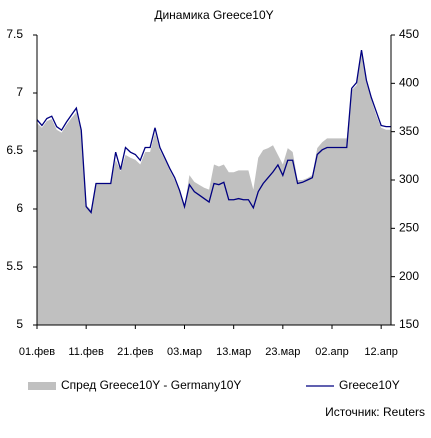 This screenshot has height=438, width=431. Describe the element at coordinates (14, 266) in the screenshot. I see `y-tick-label: 5.5` at that location.